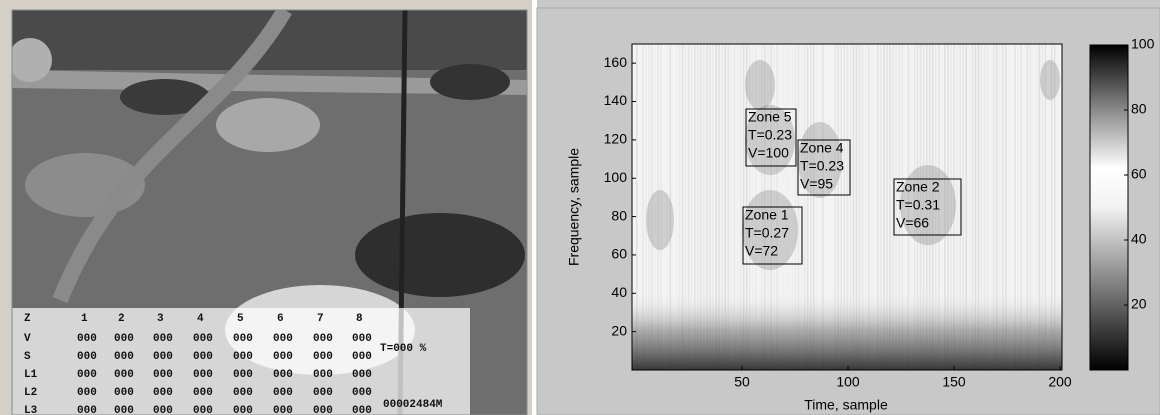  Describe the element at coordinates (761, 251) in the screenshot. I see `zone-text: V=72` at that location.